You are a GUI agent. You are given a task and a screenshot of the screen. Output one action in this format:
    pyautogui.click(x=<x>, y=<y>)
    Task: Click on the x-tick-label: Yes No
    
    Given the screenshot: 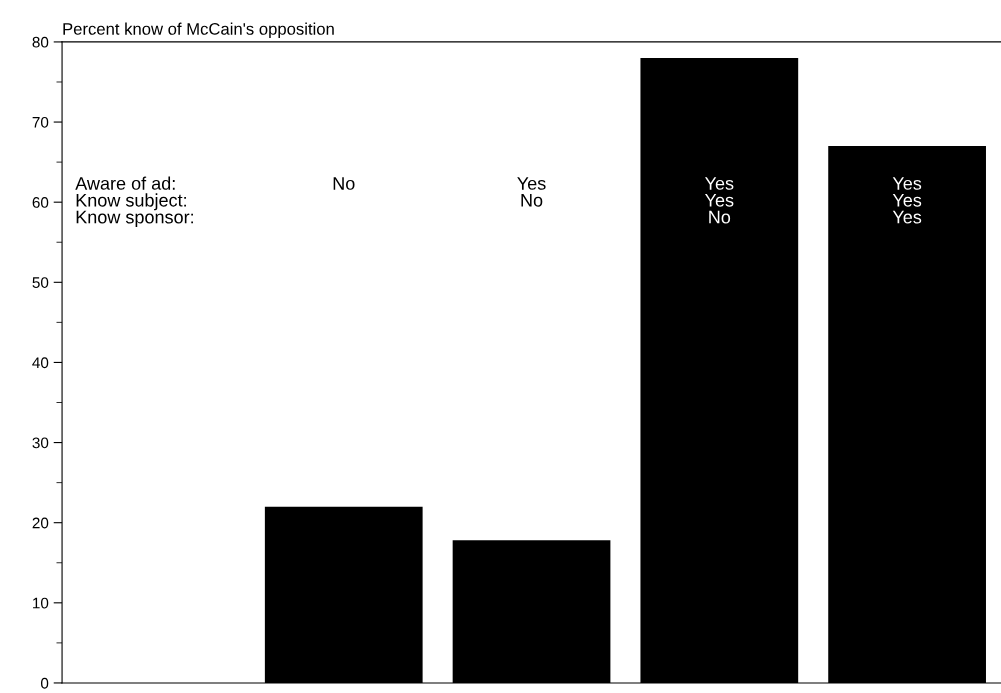 What is the action you would take?
    pyautogui.click(x=531, y=192)
    